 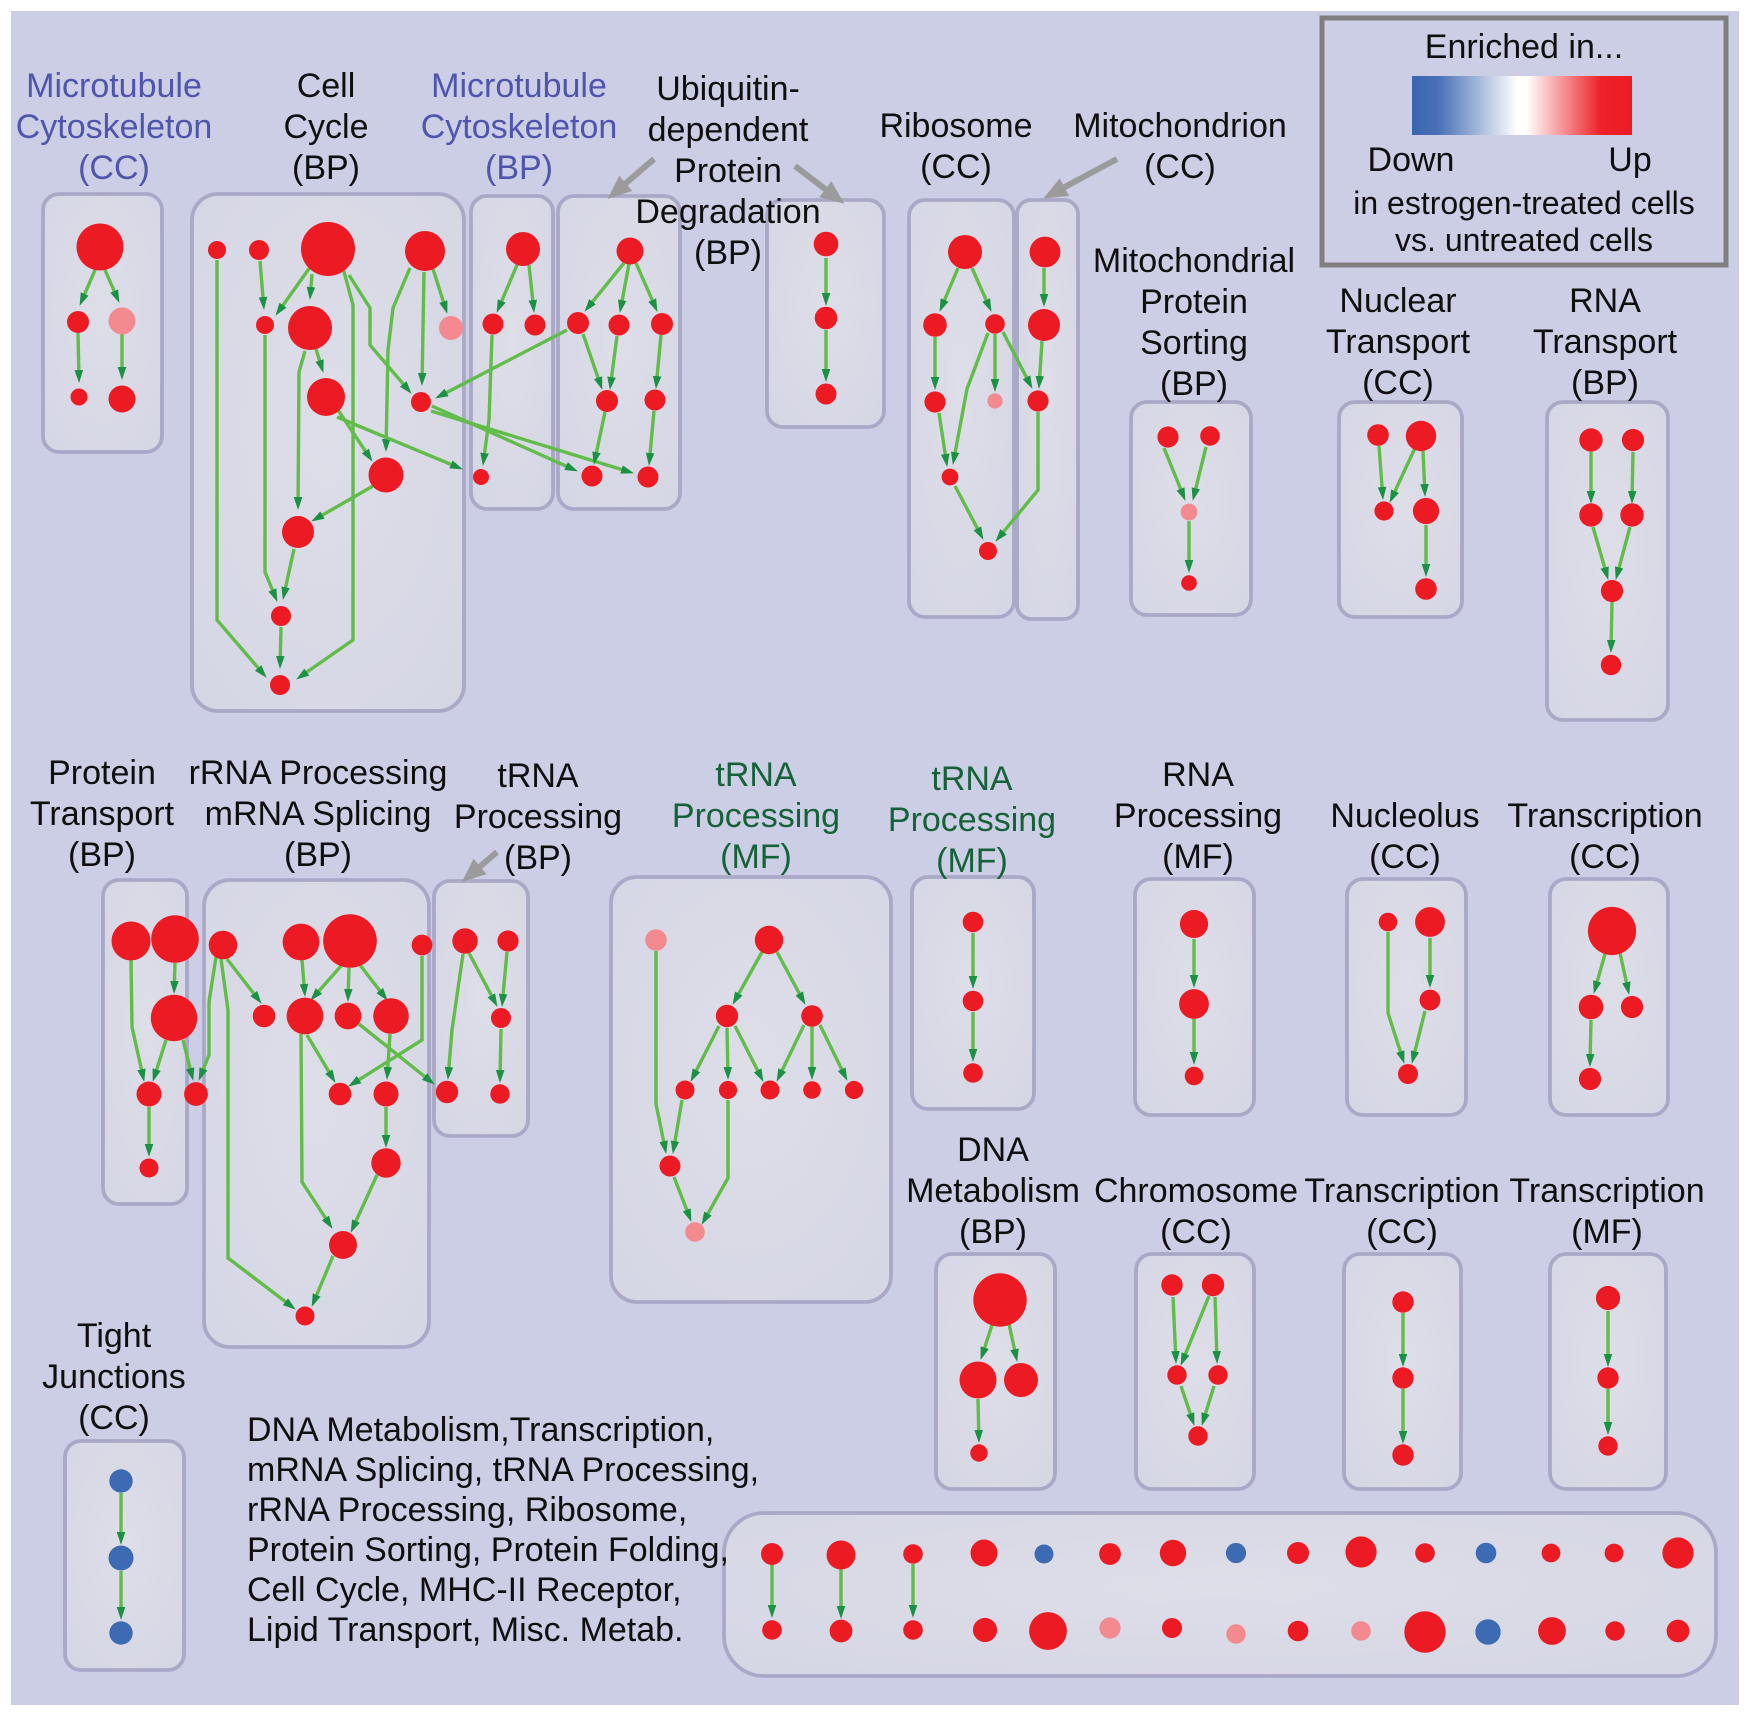 What do you see at coordinates (1180, 146) in the screenshot?
I see `svg-text:Mitochondrion(CC): Mitochondrion (CC)` at bounding box center [1180, 146].